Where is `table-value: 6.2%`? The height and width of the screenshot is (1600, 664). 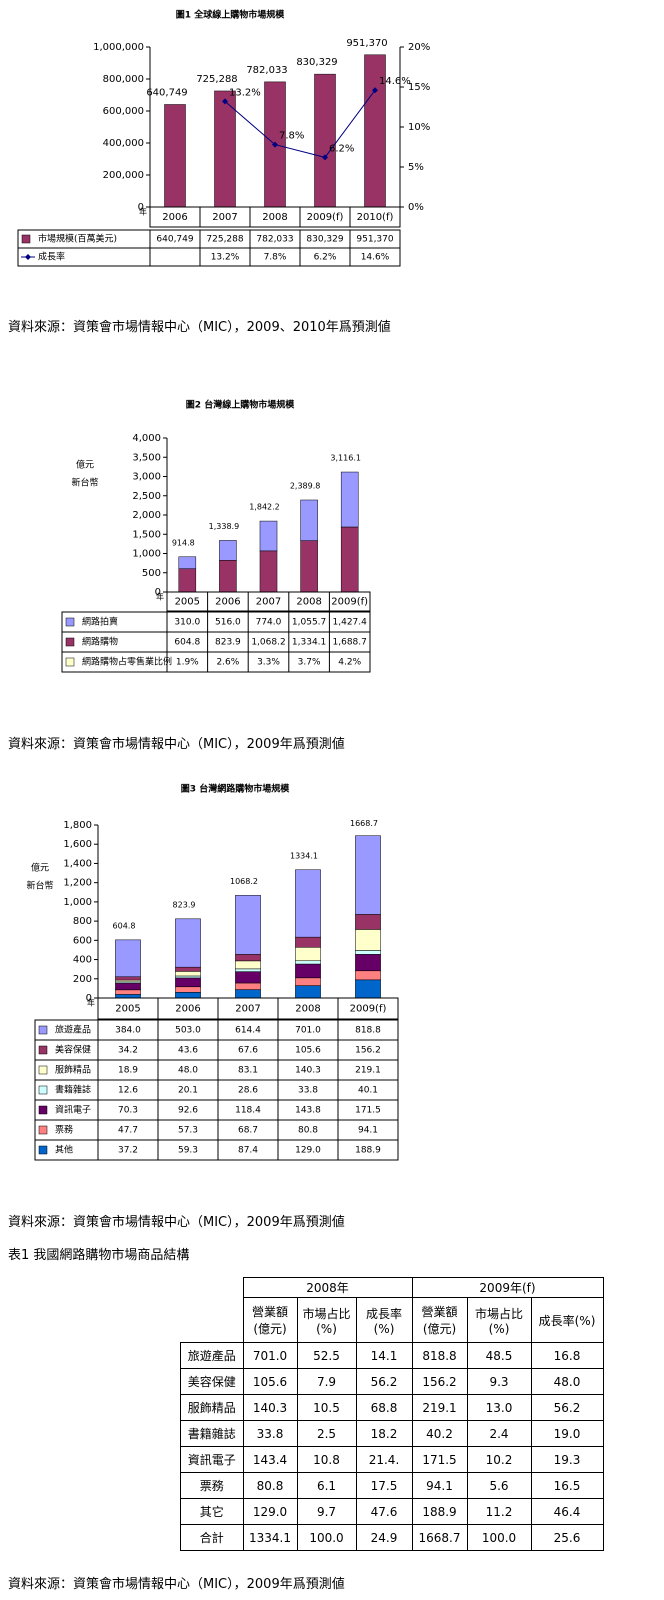 table-value: 6.2% is located at coordinates (325, 258).